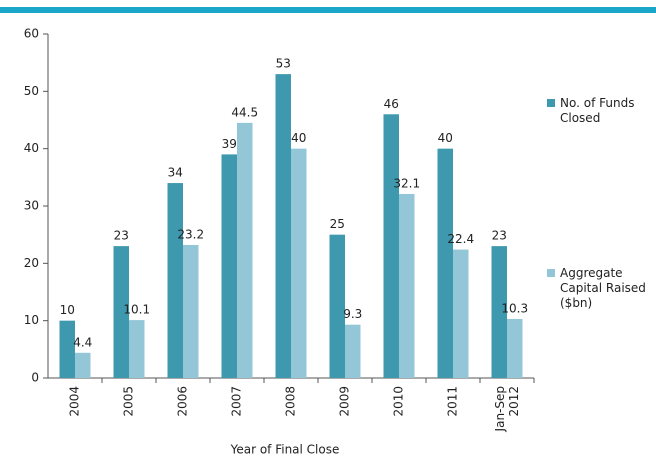  I want to click on data-label: 22.4, so click(460, 239).